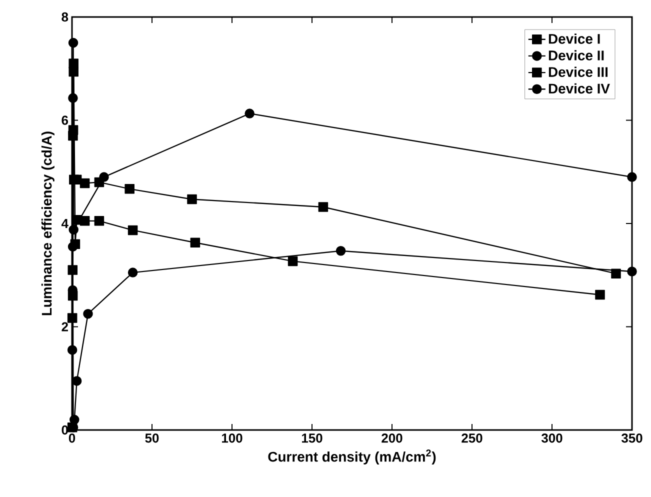 The height and width of the screenshot is (497, 651). I want to click on legend-label: Device IV, so click(579, 88).